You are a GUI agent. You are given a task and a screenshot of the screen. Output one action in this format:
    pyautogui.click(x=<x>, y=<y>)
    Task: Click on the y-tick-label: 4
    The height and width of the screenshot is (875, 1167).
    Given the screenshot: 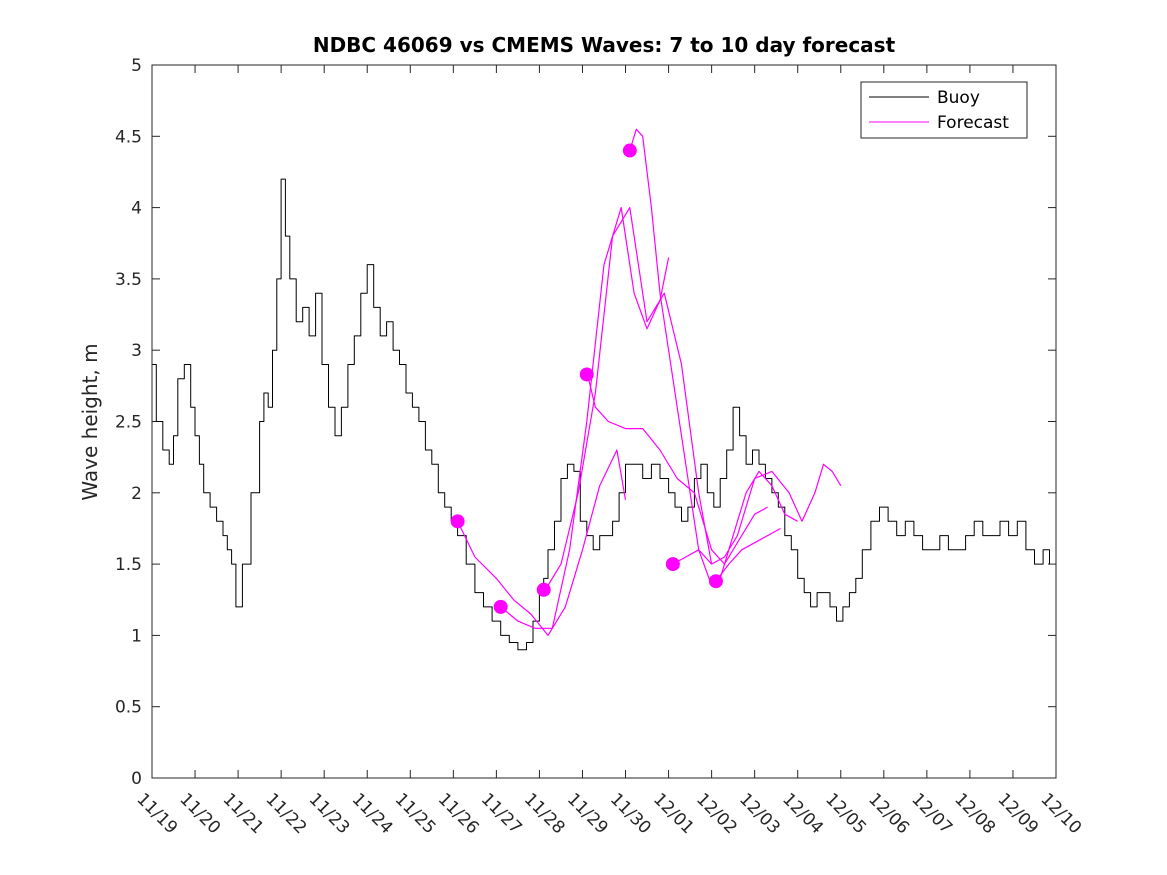 What is the action you would take?
    pyautogui.click(x=136, y=209)
    